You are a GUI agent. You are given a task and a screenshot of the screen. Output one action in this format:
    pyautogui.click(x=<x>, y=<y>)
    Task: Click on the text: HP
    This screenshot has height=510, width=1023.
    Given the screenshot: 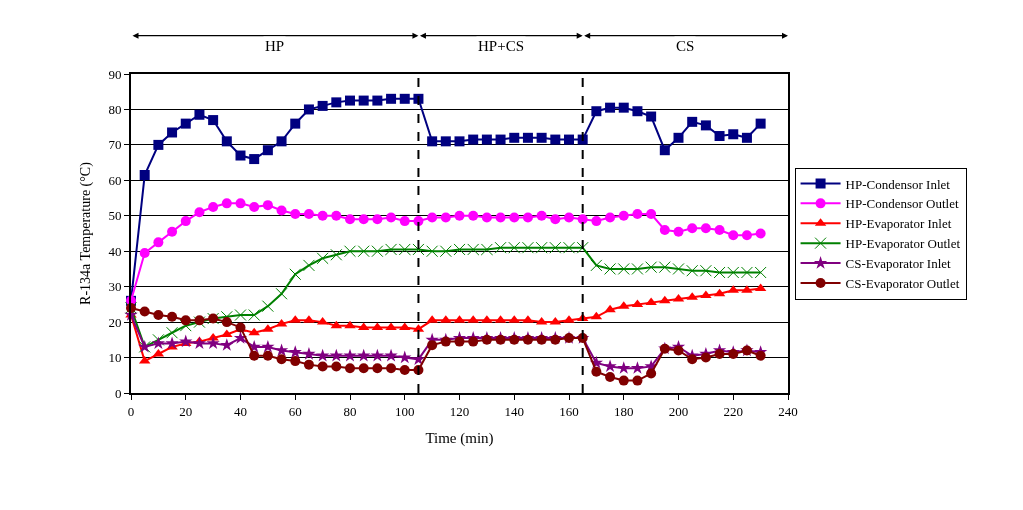 What is the action you would take?
    pyautogui.click(x=275, y=46)
    